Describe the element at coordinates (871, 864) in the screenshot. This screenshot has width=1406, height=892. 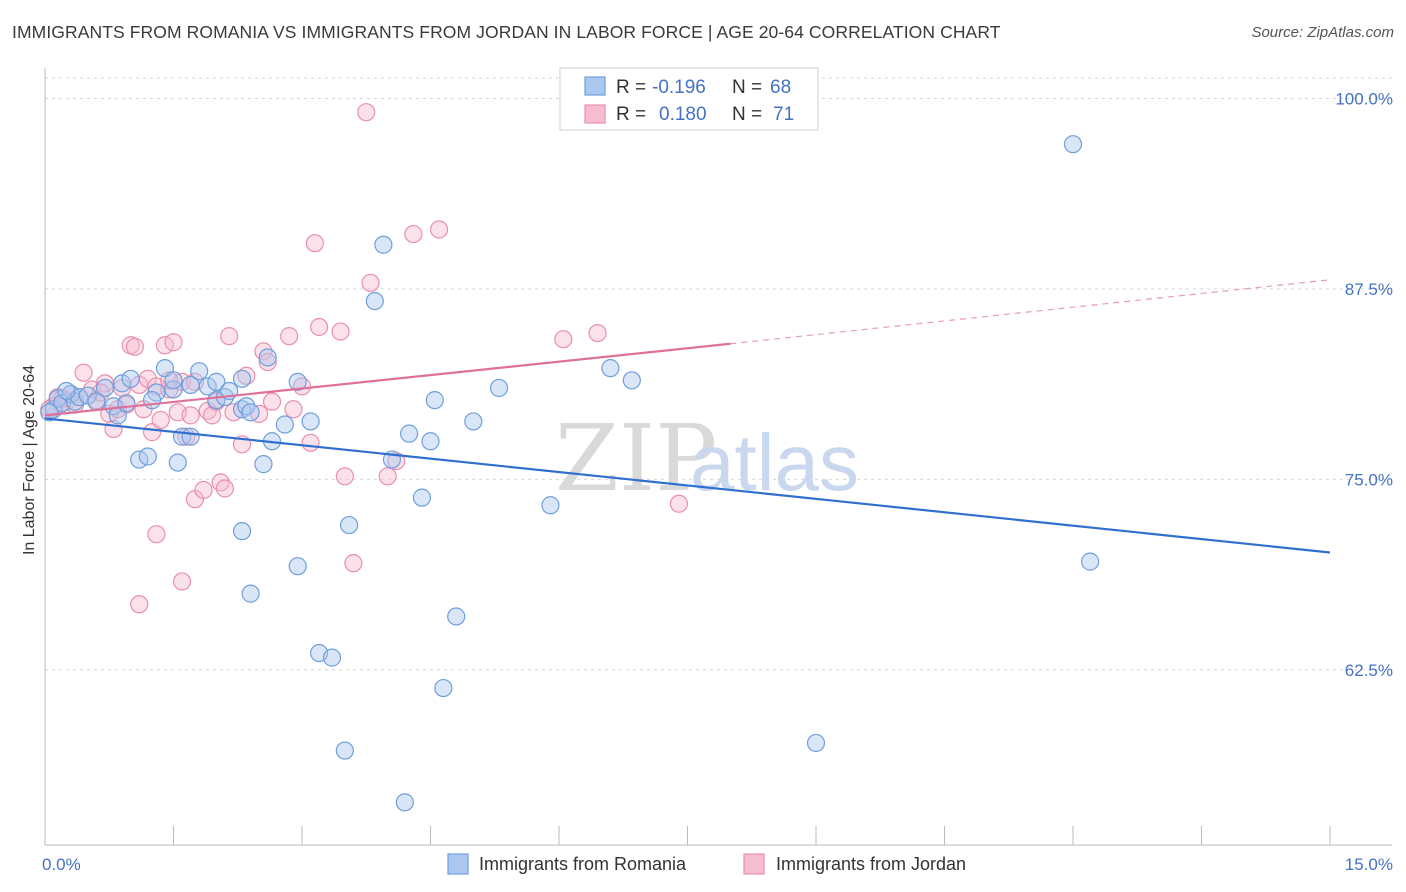
I see `bottom-legend-label-jordan: Immigrants from Jordan` at that location.